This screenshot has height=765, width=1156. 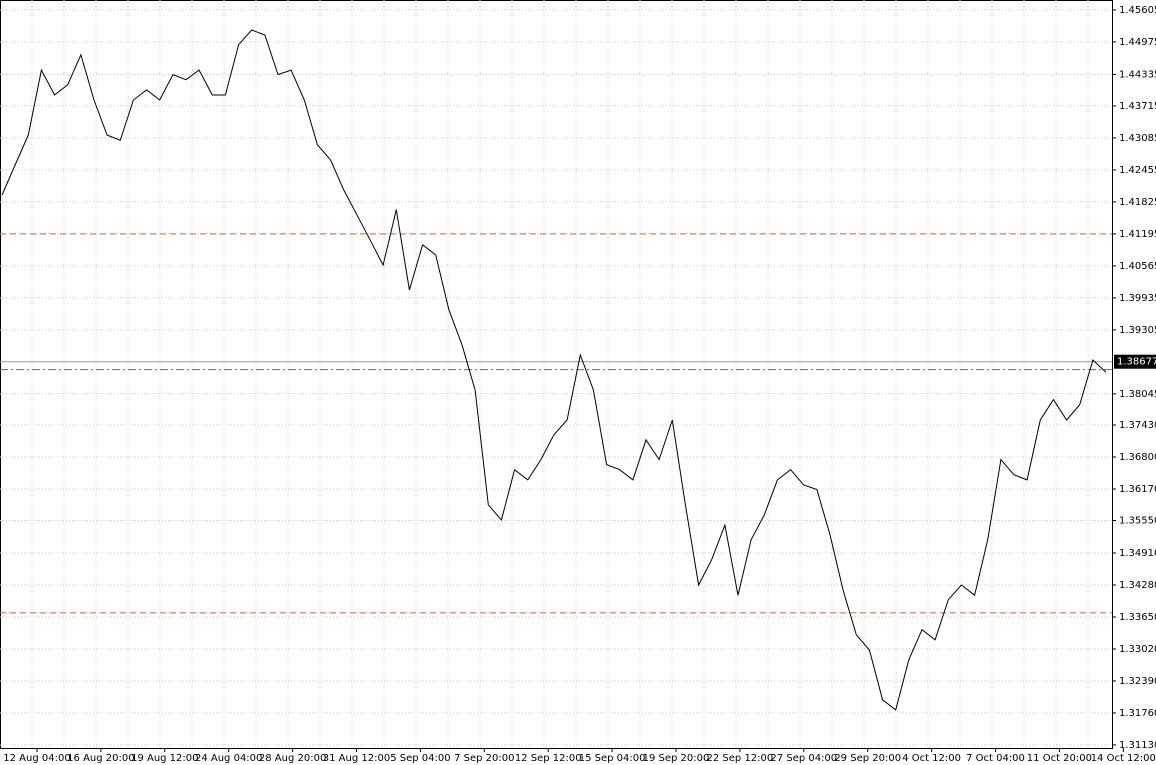 I want to click on x-tick-label: 7 Sep 20:00, so click(x=484, y=758).